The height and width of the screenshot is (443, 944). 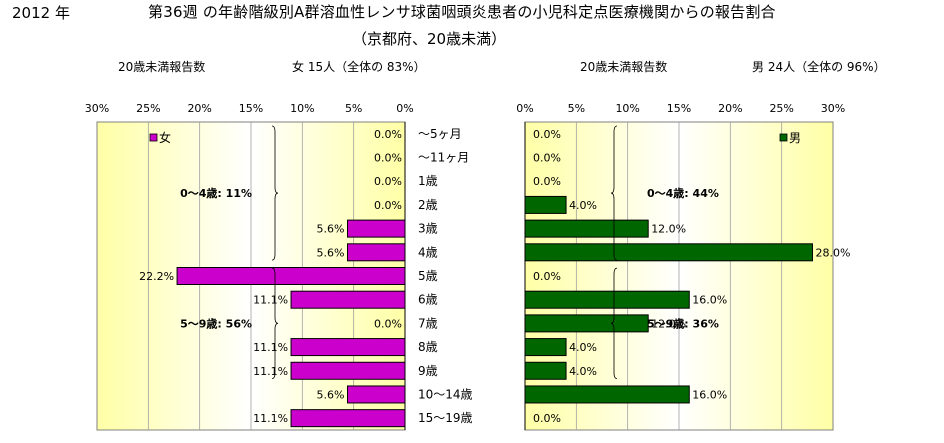 I want to click on female-tick-label: 10%, so click(x=302, y=108).